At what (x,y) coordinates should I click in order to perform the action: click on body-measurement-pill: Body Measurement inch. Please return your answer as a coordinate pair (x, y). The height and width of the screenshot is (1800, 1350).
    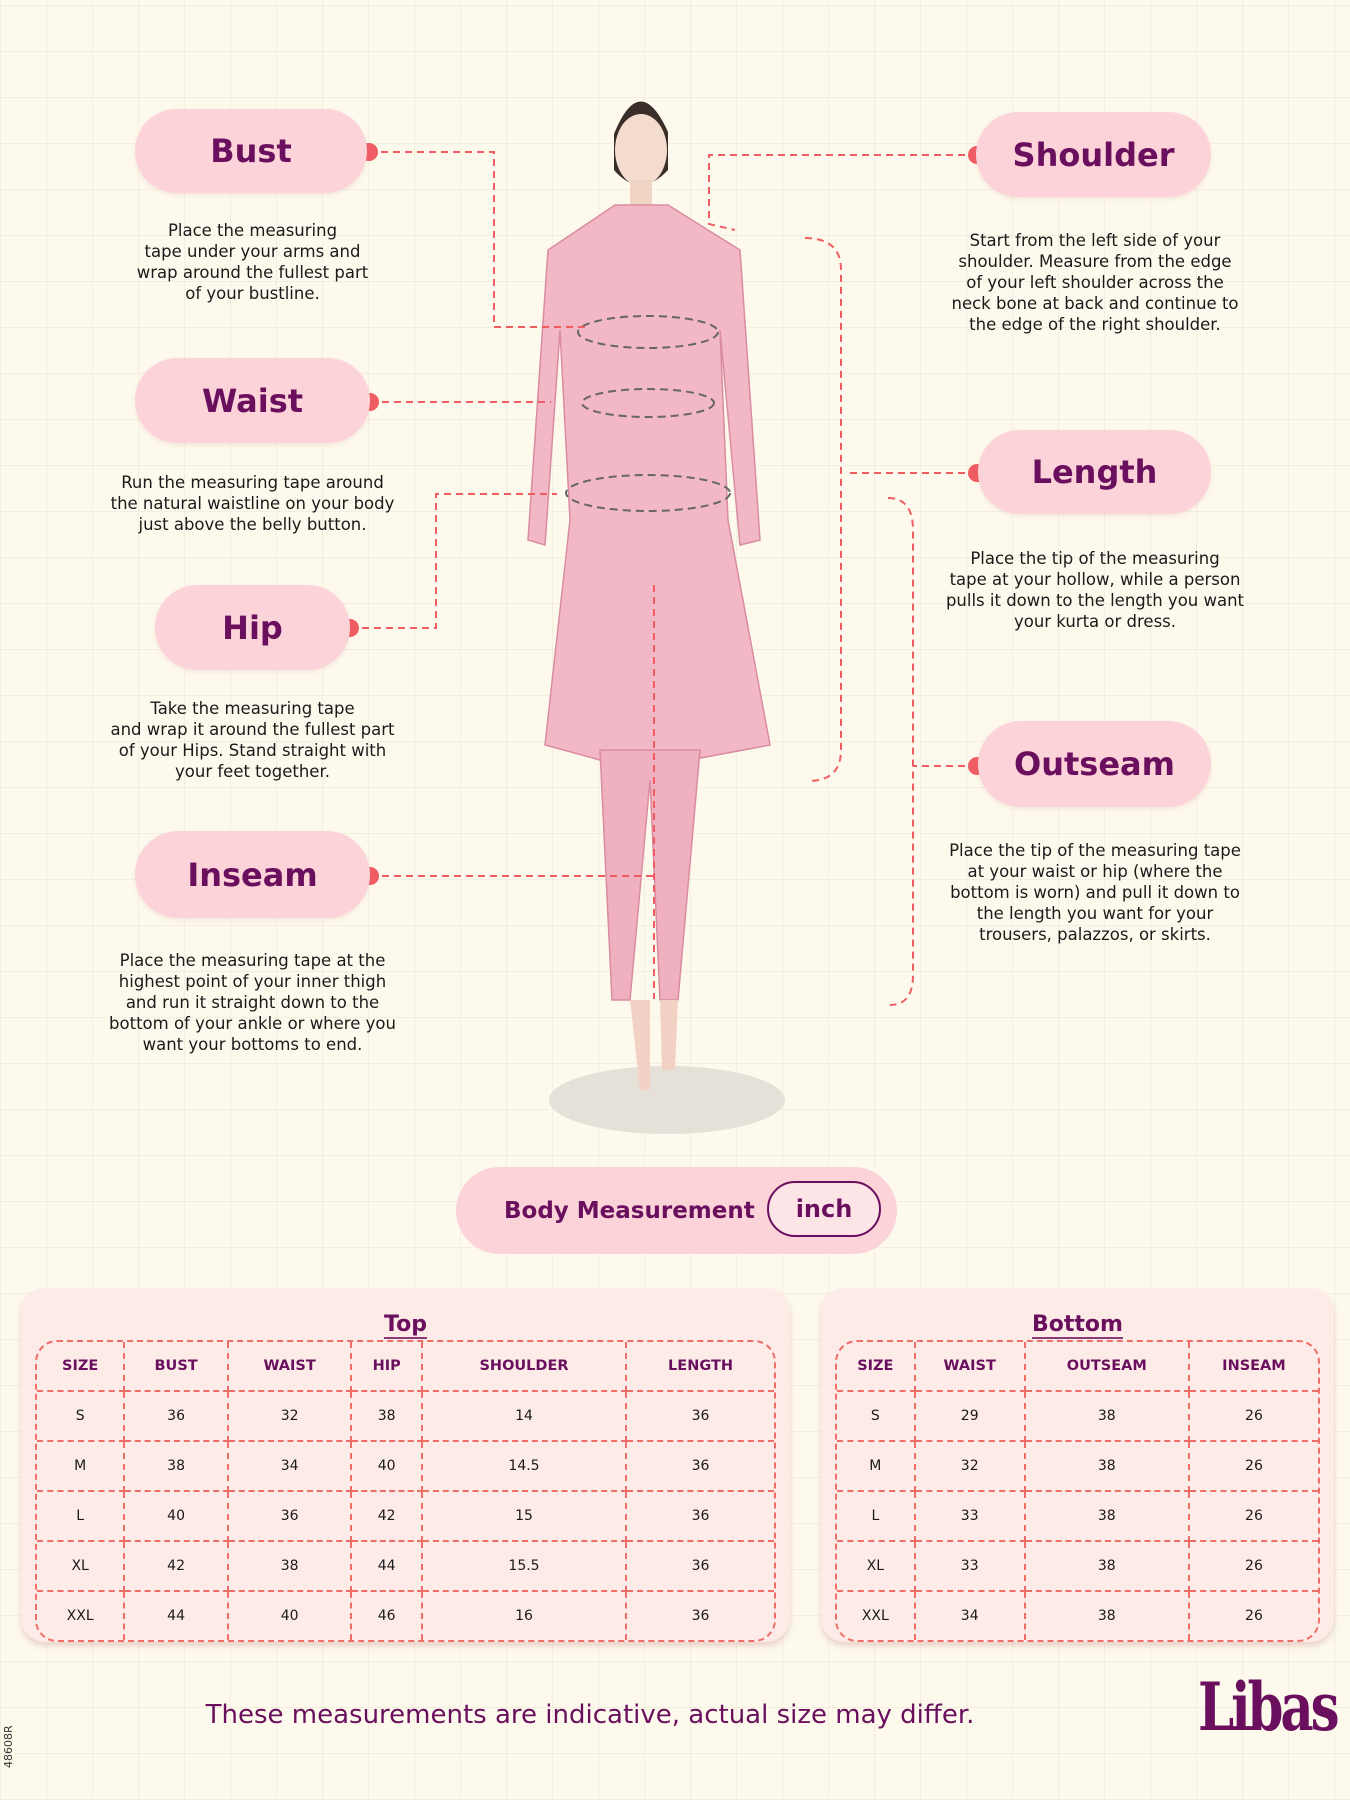
    Looking at the image, I should click on (676, 1210).